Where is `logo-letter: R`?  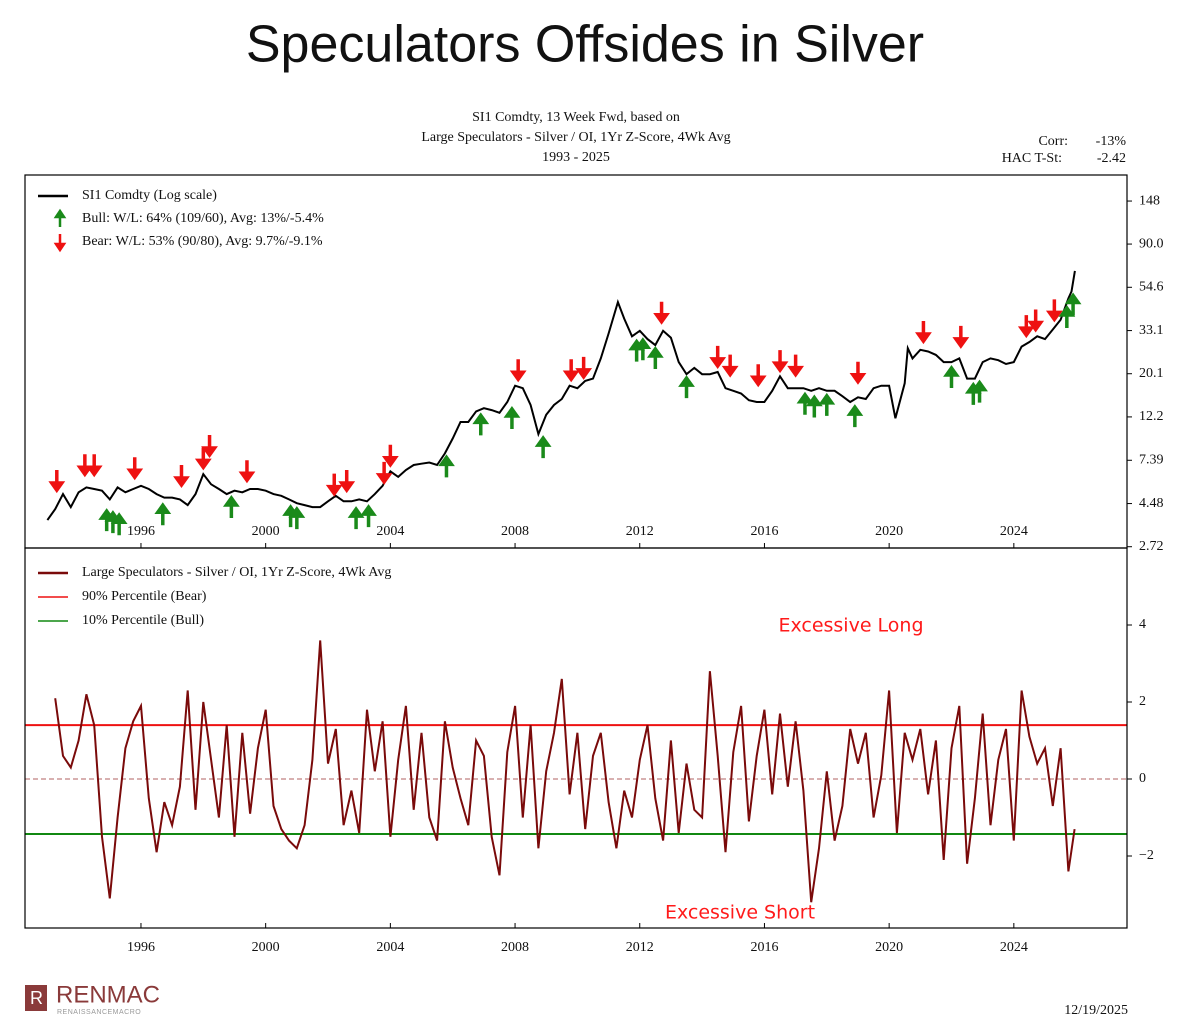
logo-letter: R is located at coordinates (36, 998).